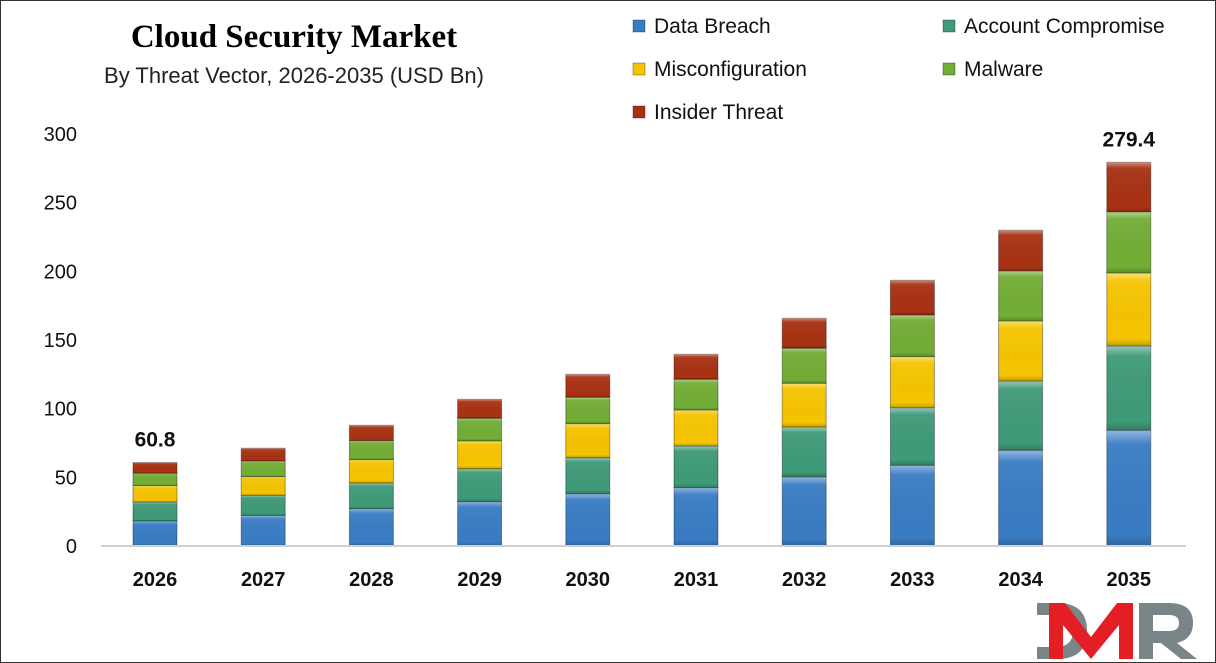  I want to click on x-tick-label: 2028, so click(371, 580).